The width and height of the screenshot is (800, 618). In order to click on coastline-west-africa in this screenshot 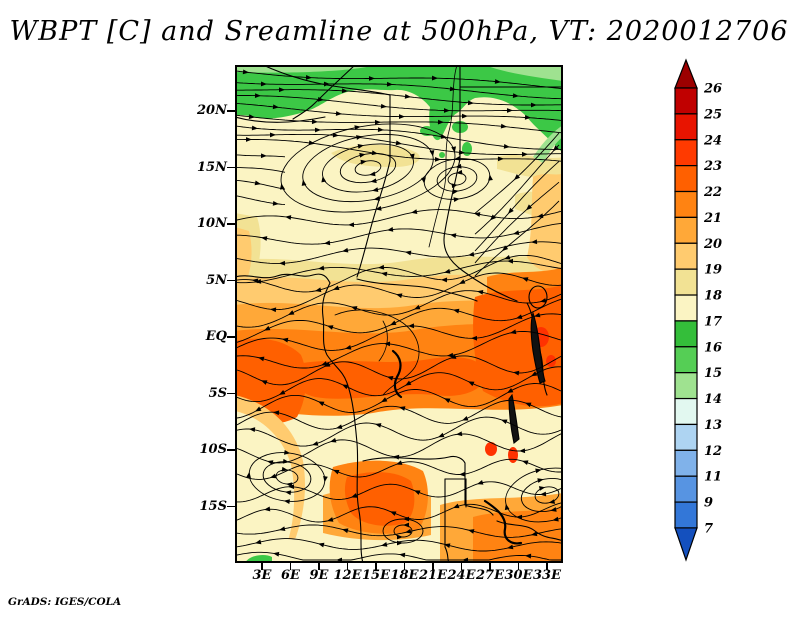, I will do `click(299, 418)`.